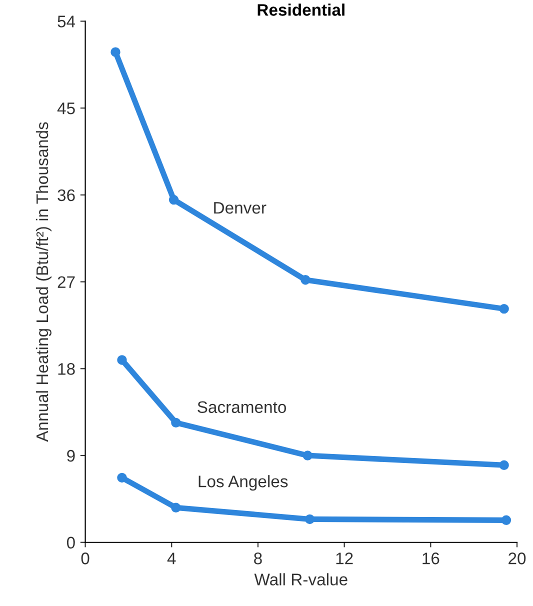 The height and width of the screenshot is (606, 533). What do you see at coordinates (66, 369) in the screenshot?
I see `y-tick-label: 18` at bounding box center [66, 369].